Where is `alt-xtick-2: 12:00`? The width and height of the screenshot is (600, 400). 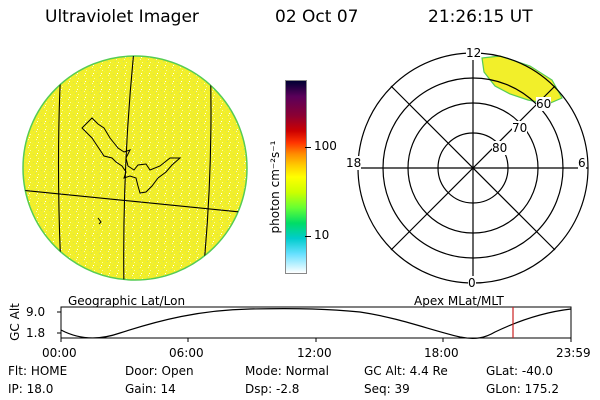
alt-xtick-2: 12:00 is located at coordinates (314, 353).